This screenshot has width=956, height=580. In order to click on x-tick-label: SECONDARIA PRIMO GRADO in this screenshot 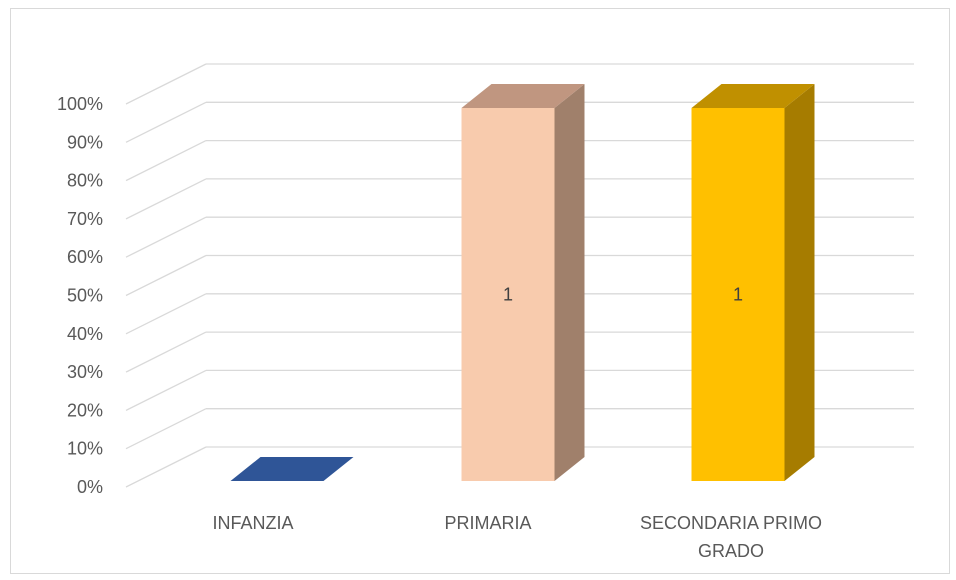, I will do `click(731, 537)`.